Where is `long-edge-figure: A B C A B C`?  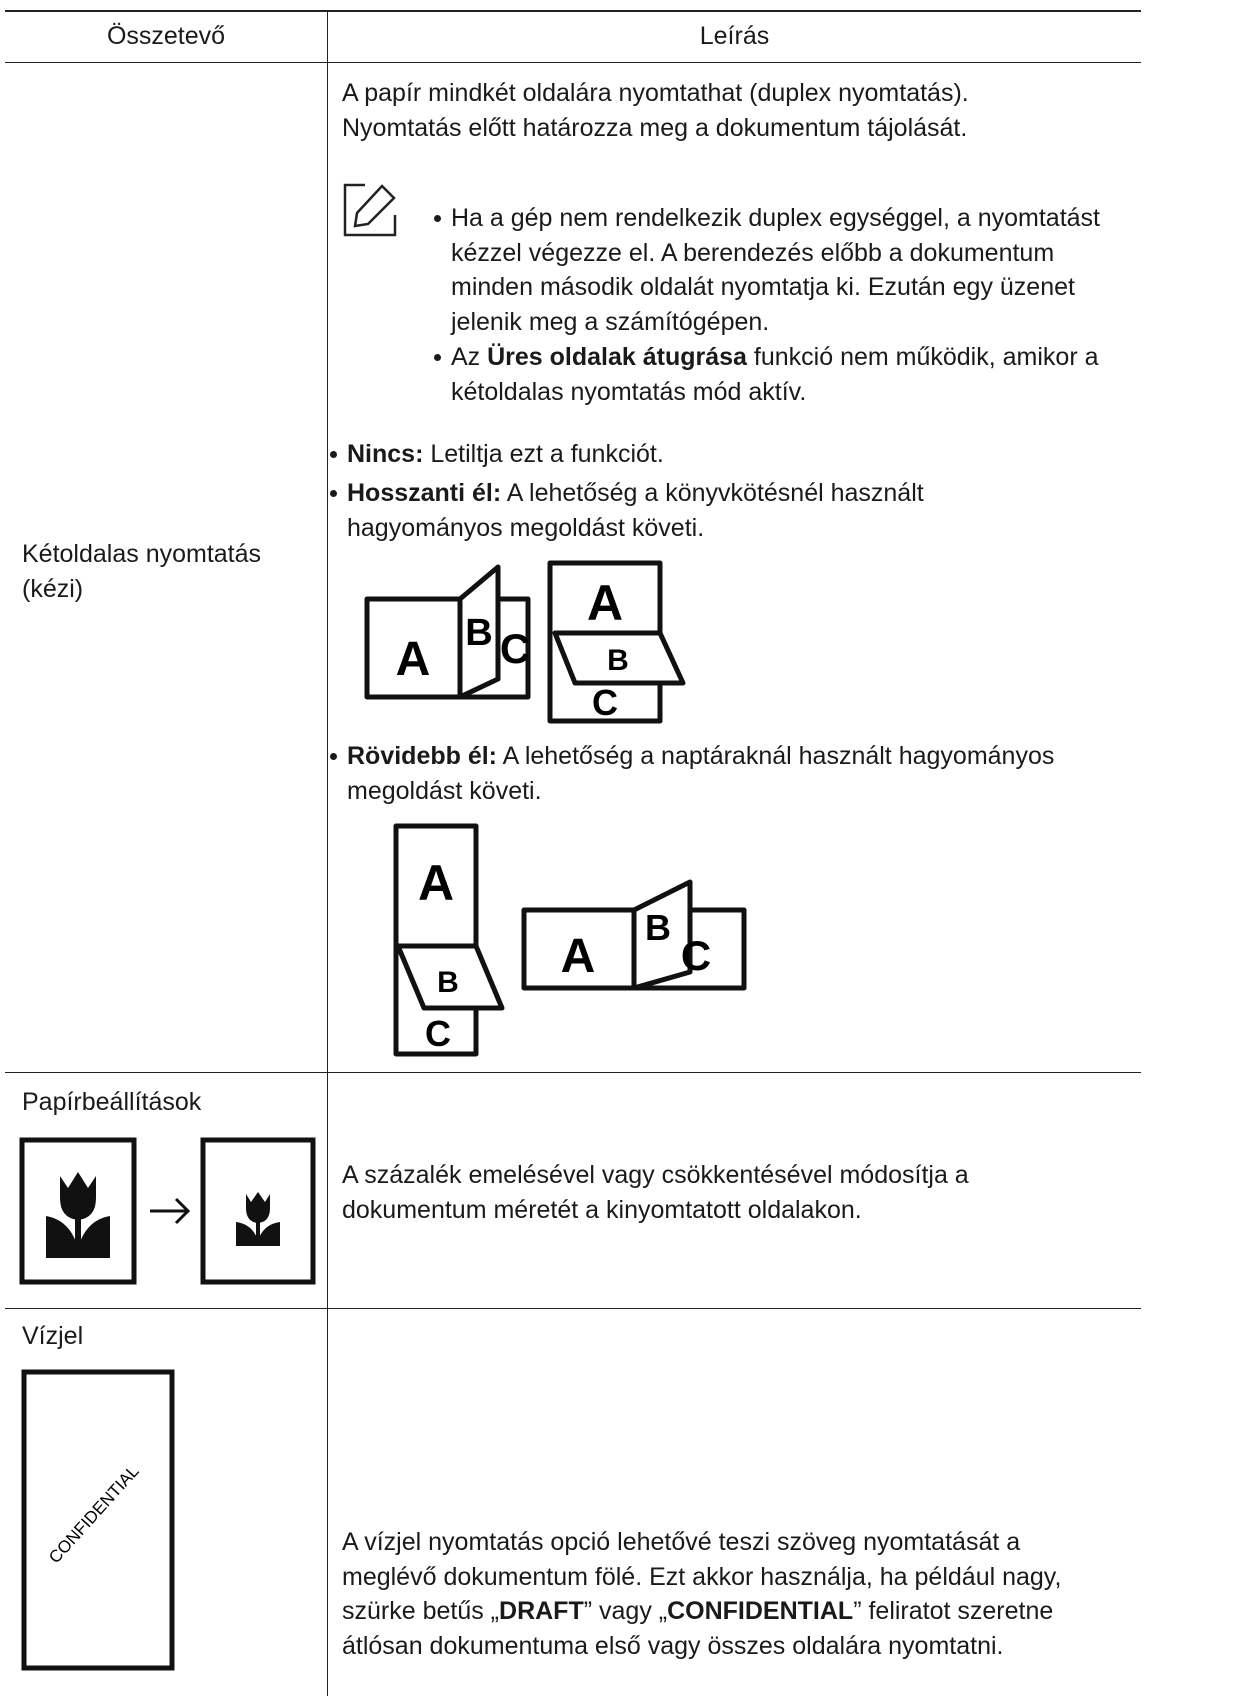
long-edge-figure: A B C A B C is located at coordinates (525, 642).